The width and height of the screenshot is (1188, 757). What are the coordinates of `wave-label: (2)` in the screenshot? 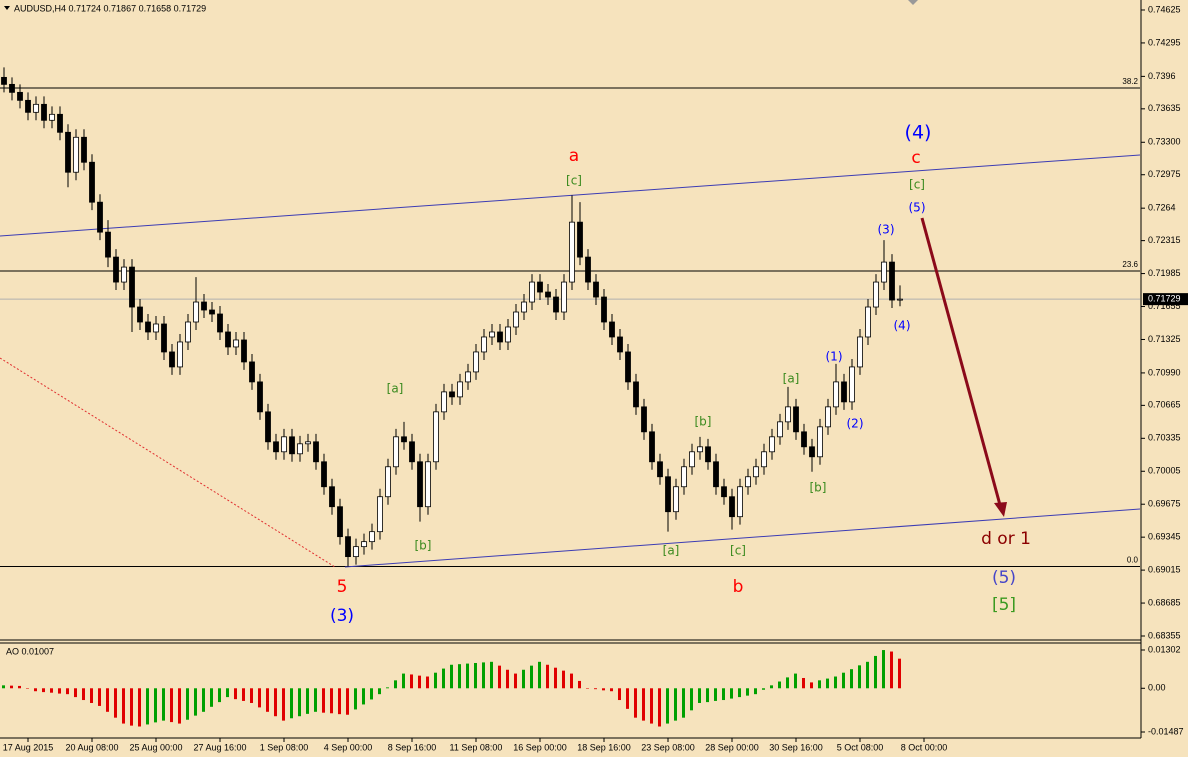 It's located at (855, 424).